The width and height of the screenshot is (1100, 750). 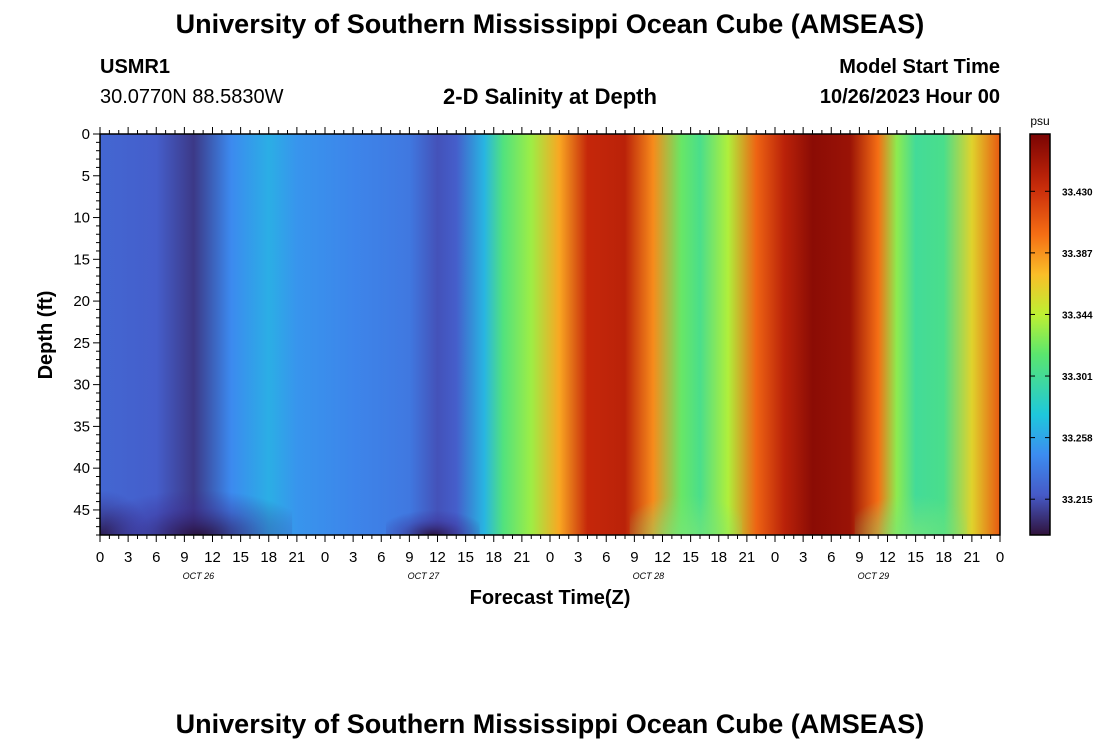 What do you see at coordinates (1077, 377) in the screenshot?
I see `colorbar-tick-label: 33.301` at bounding box center [1077, 377].